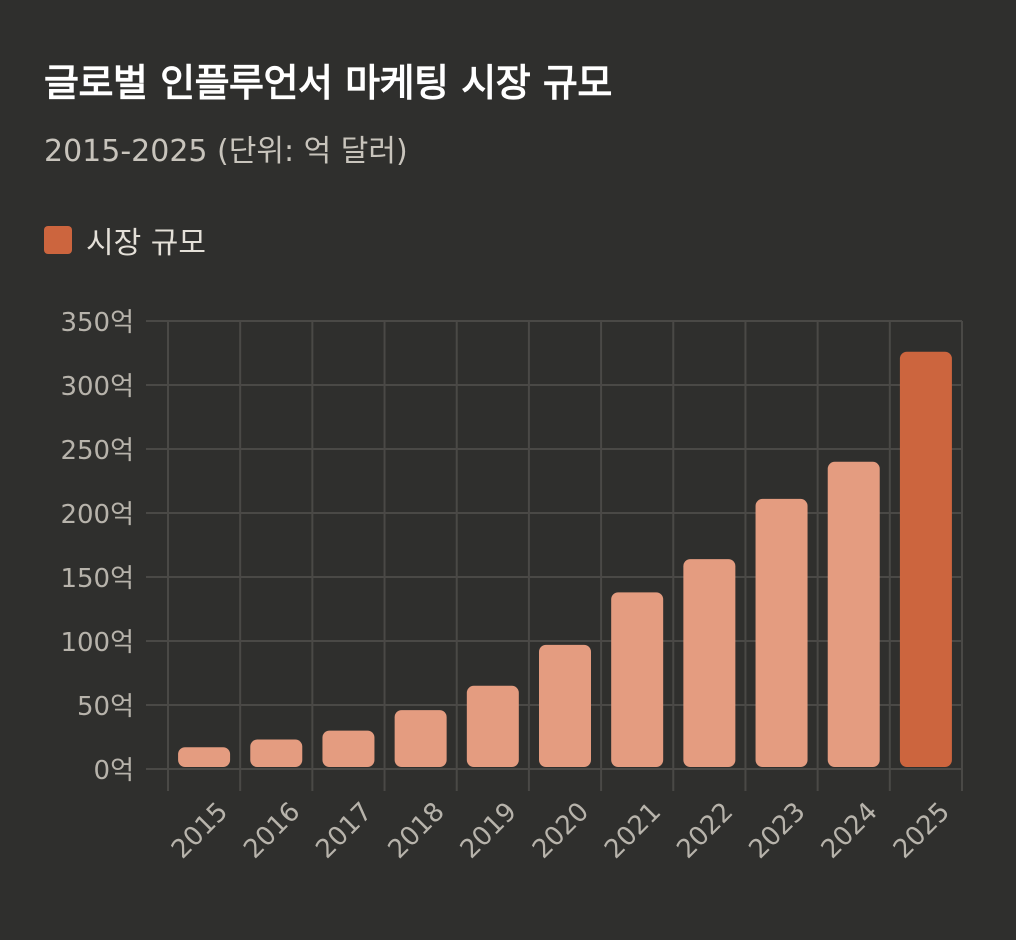 The height and width of the screenshot is (940, 1016). I want to click on y-tick-label: 0억, so click(114, 771).